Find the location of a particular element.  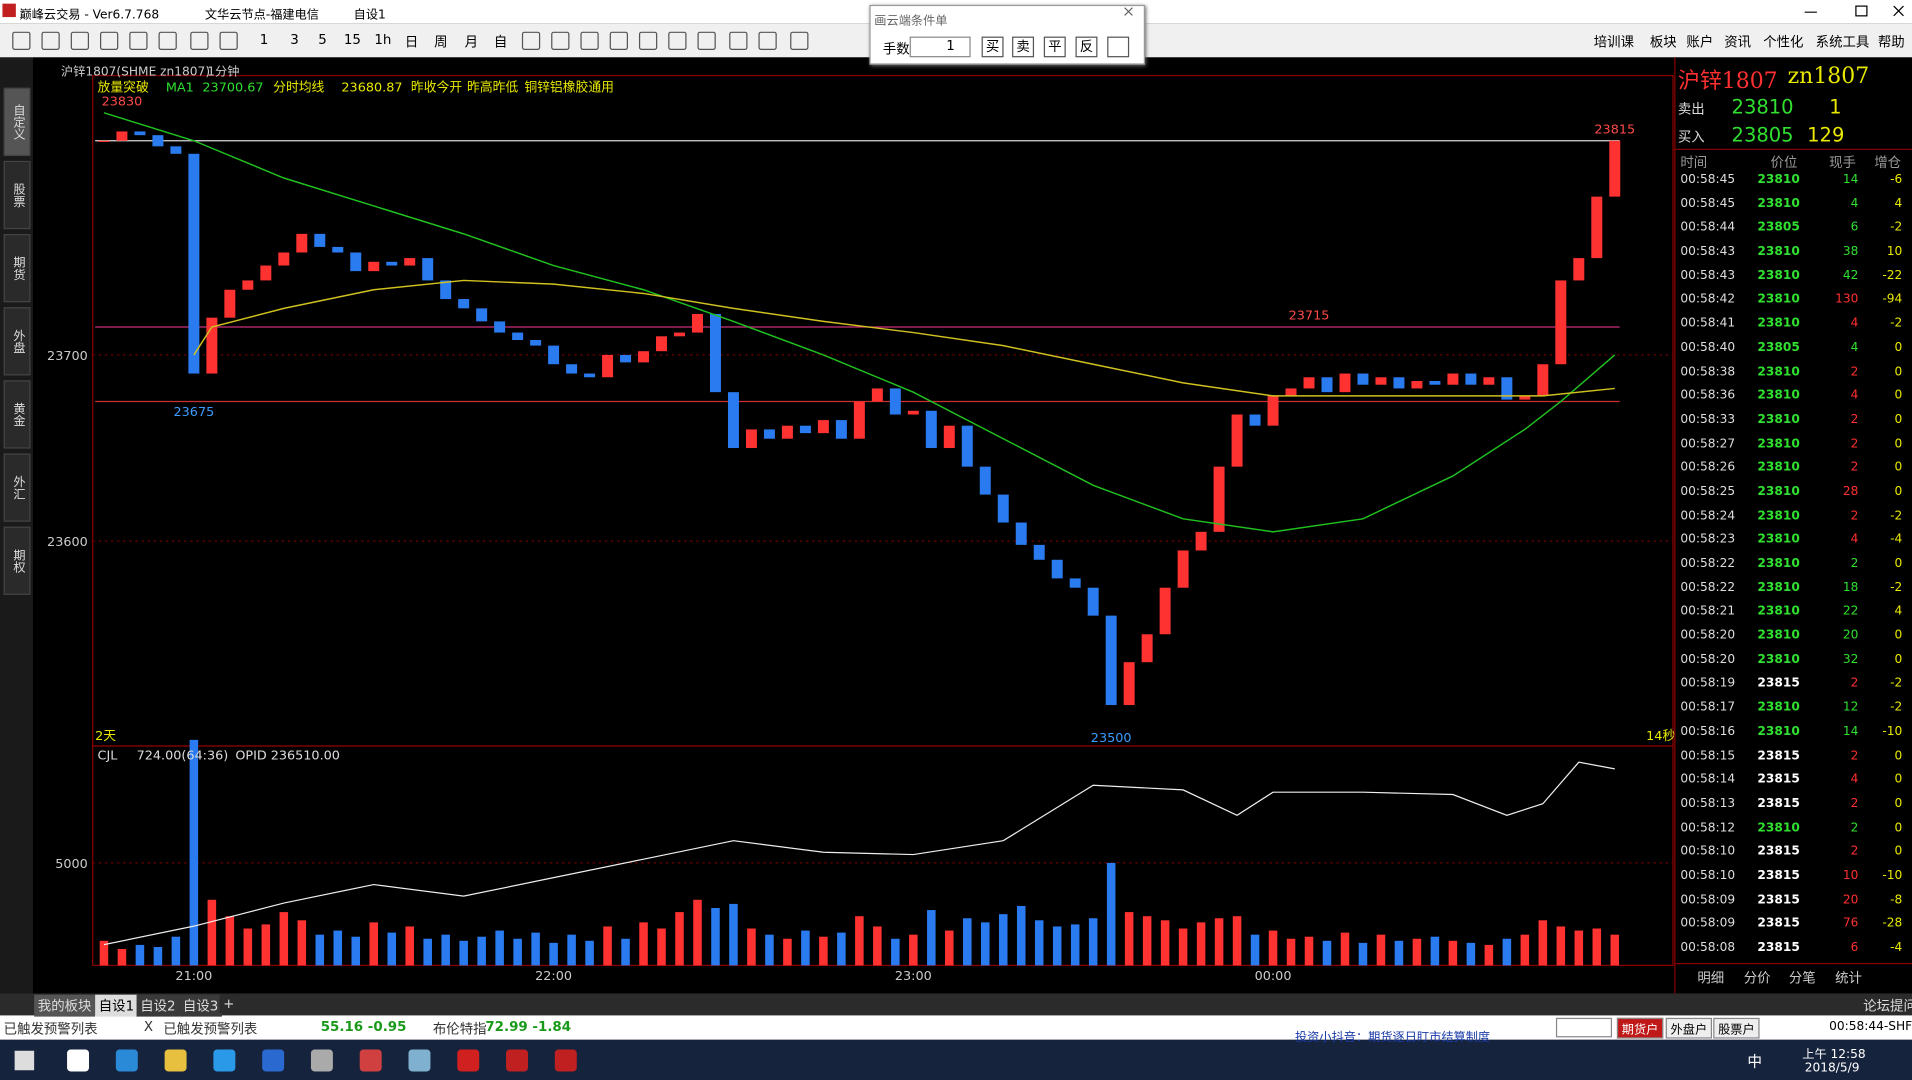

layout-tab: 我的板块 is located at coordinates (65, 1005).